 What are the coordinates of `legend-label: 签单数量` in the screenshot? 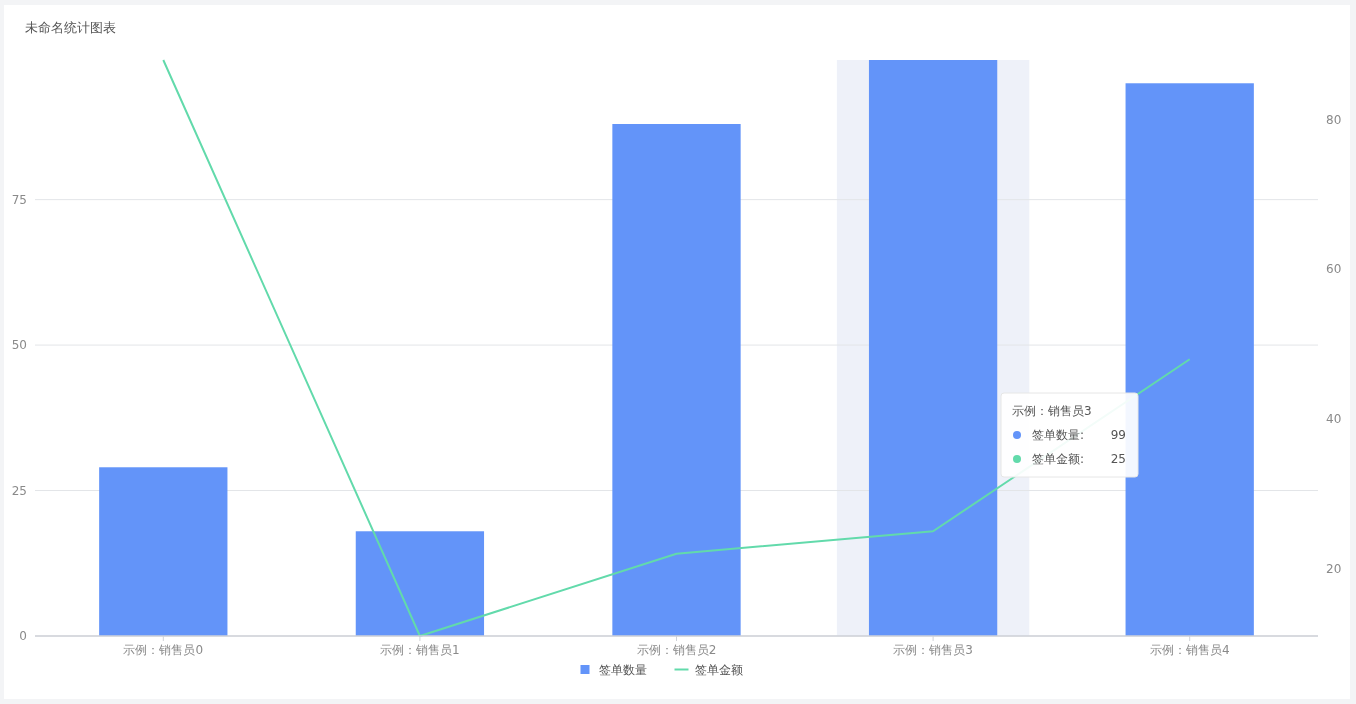 It's located at (622, 670).